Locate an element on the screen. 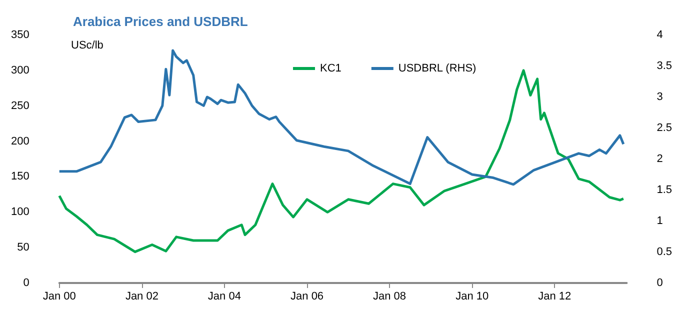  y-tick-label: 350 is located at coordinates (20, 35).